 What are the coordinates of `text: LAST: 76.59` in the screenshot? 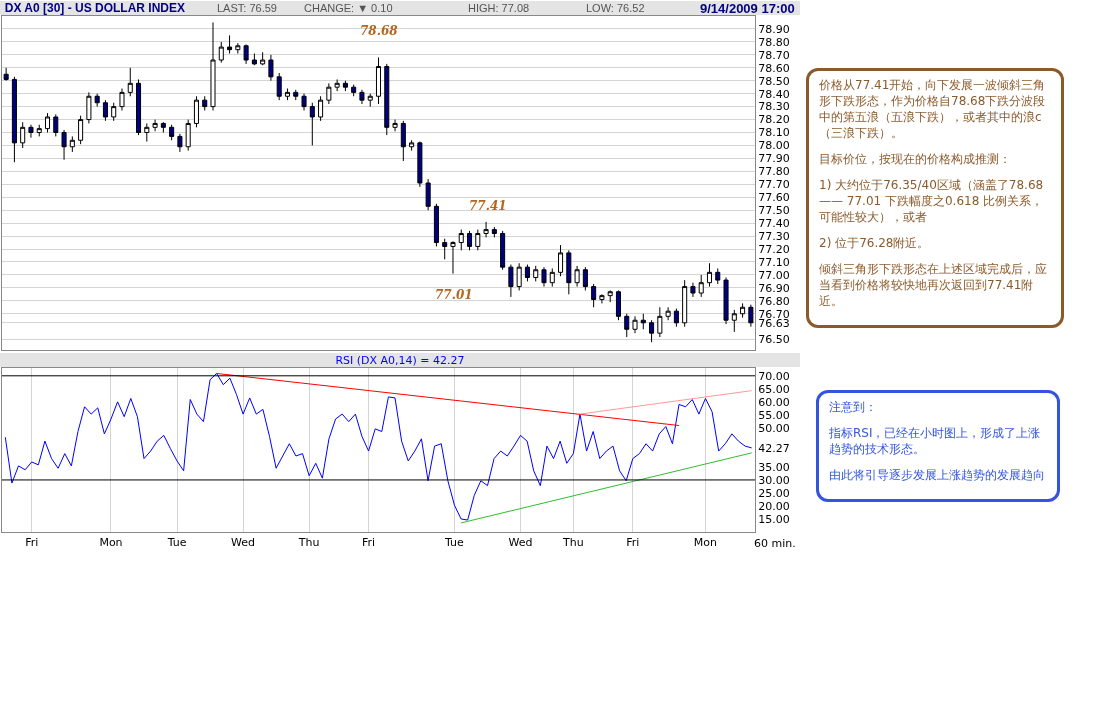 It's located at (247, 8).